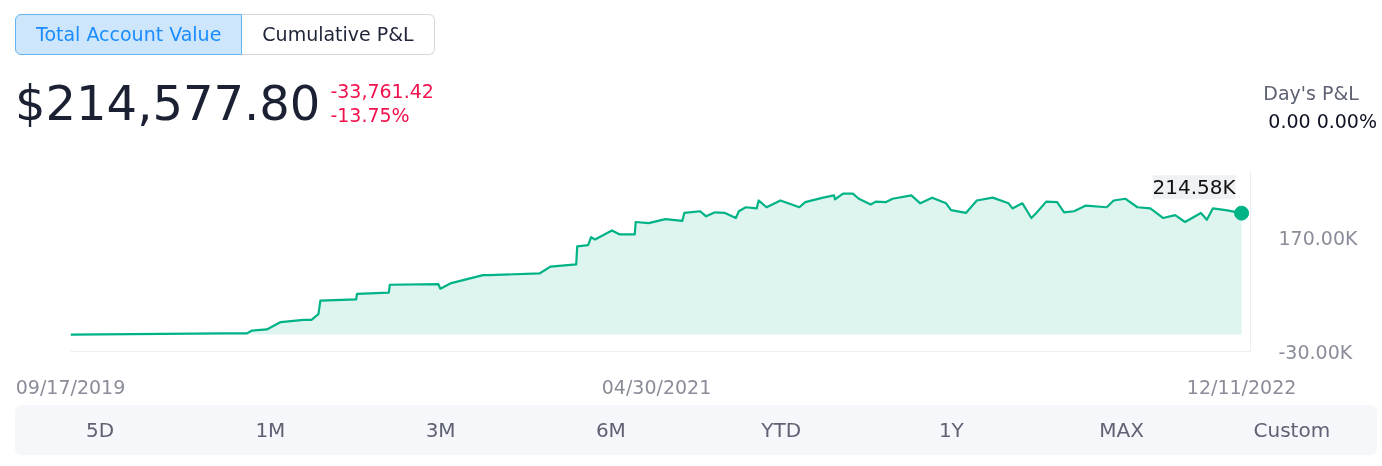 This screenshot has height=466, width=1382. I want to click on text: 5D, so click(100, 430).